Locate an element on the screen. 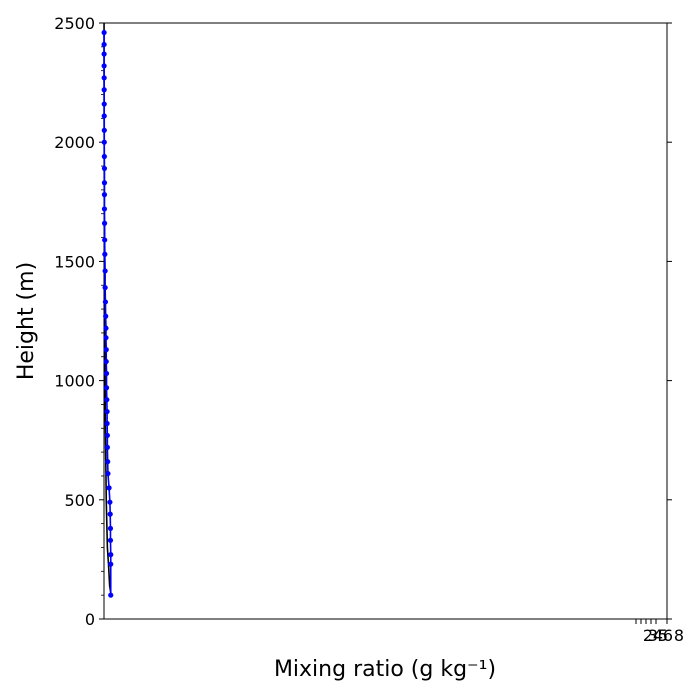 This screenshot has width=700, height=700. x-axis-label: Mixing ratio (g kg⁻¹) is located at coordinates (385, 669).